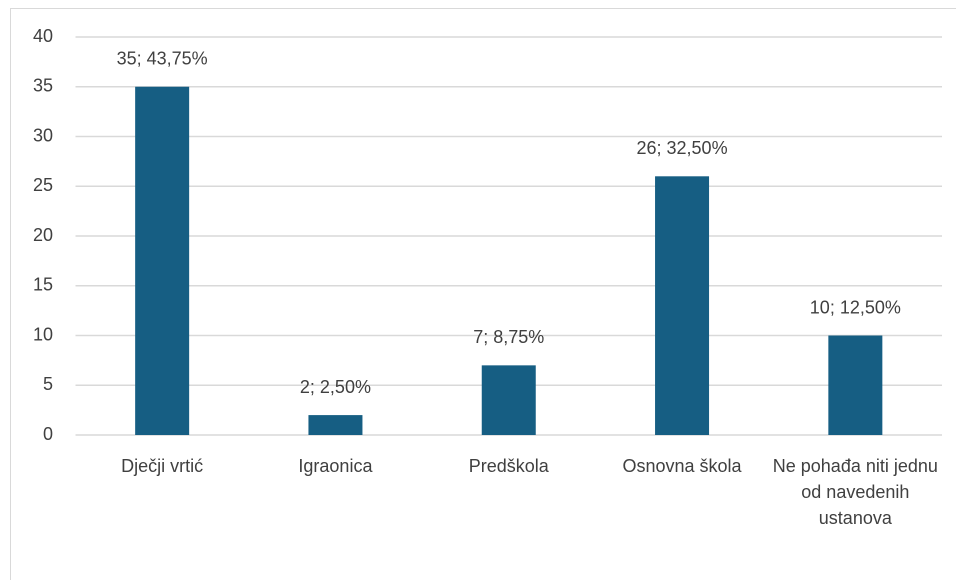  Describe the element at coordinates (43, 285) in the screenshot. I see `y-tick-label: 15` at that location.